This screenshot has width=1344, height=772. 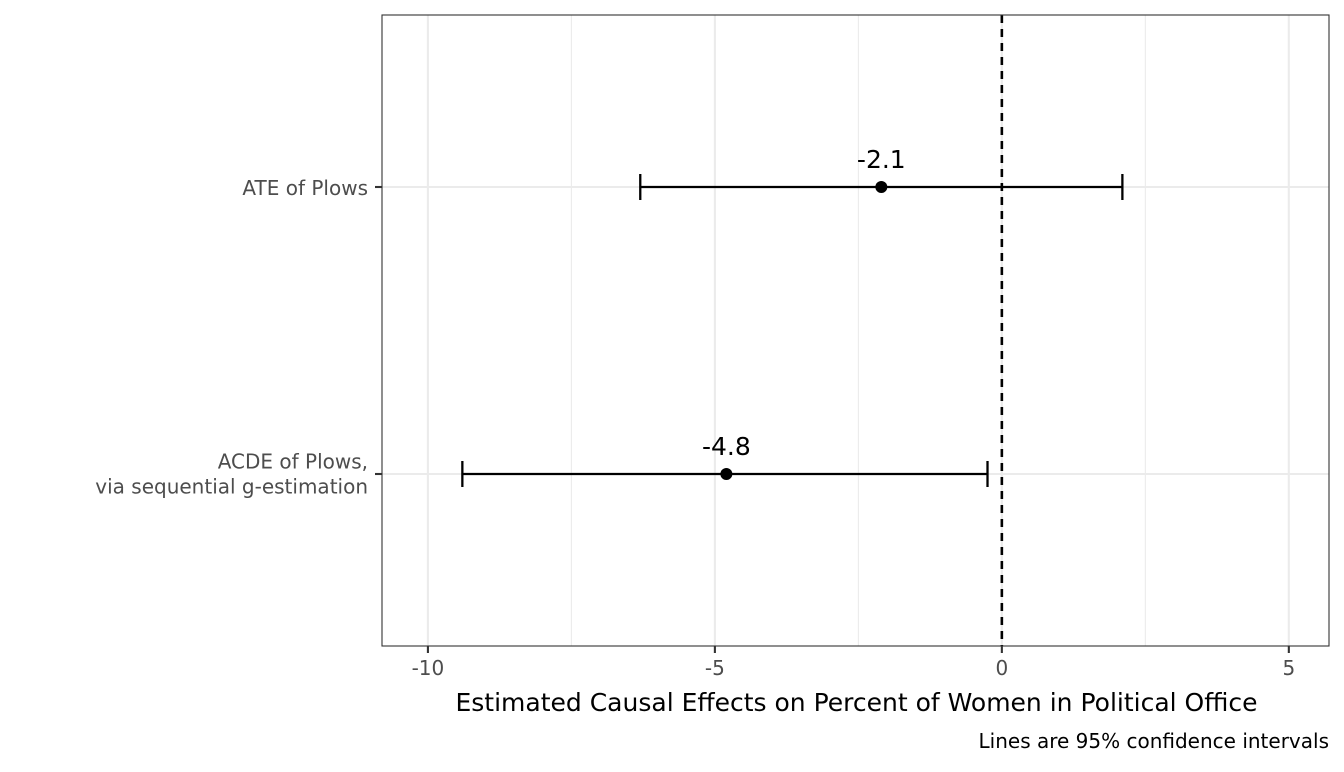 What do you see at coordinates (881, 159) in the screenshot?
I see `data-label: -2.1` at bounding box center [881, 159].